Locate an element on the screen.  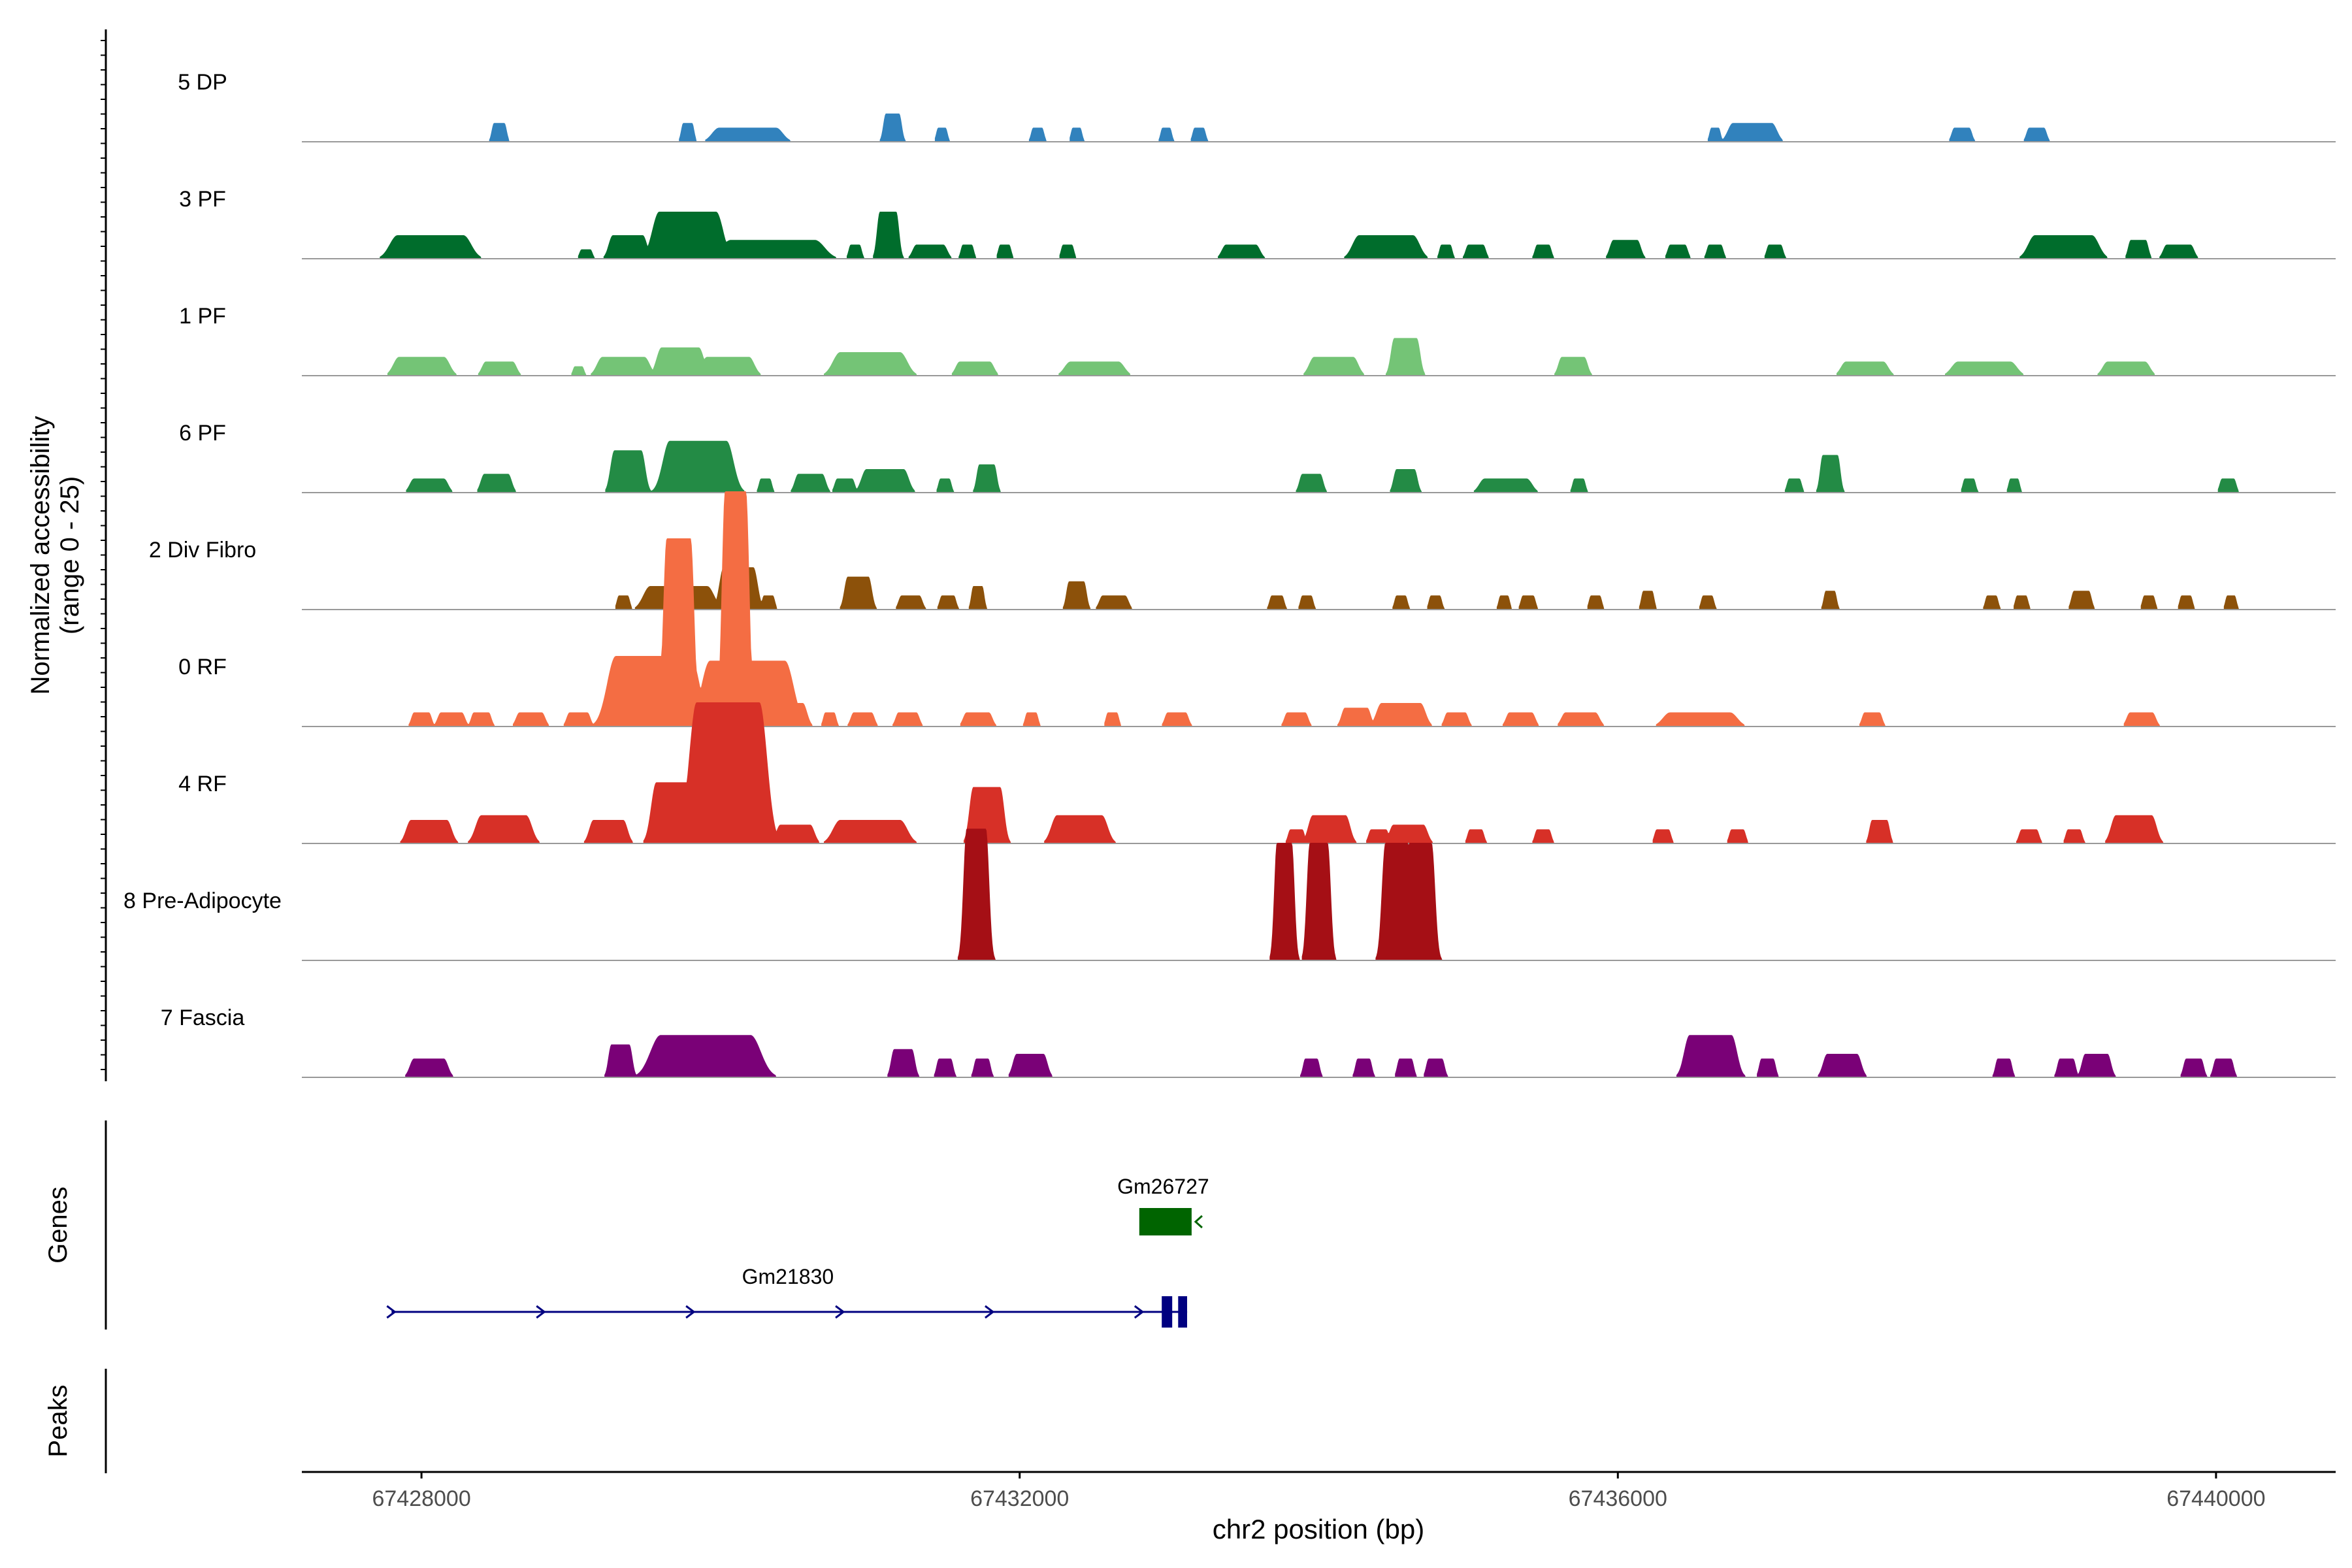
x-tick-label: 67432000 is located at coordinates (1019, 1498).